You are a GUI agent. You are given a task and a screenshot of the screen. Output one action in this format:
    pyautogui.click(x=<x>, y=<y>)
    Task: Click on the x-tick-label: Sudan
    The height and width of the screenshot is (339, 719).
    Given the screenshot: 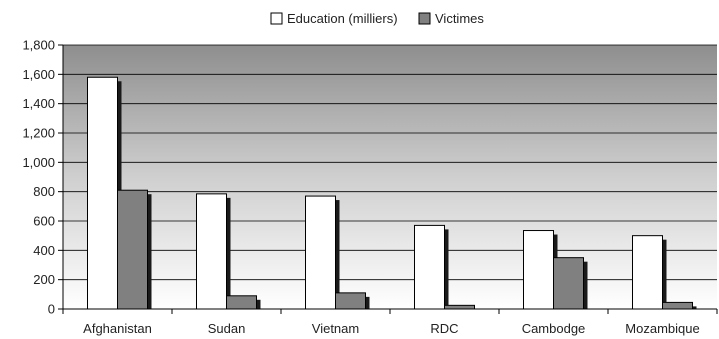 What is the action you would take?
    pyautogui.click(x=227, y=328)
    